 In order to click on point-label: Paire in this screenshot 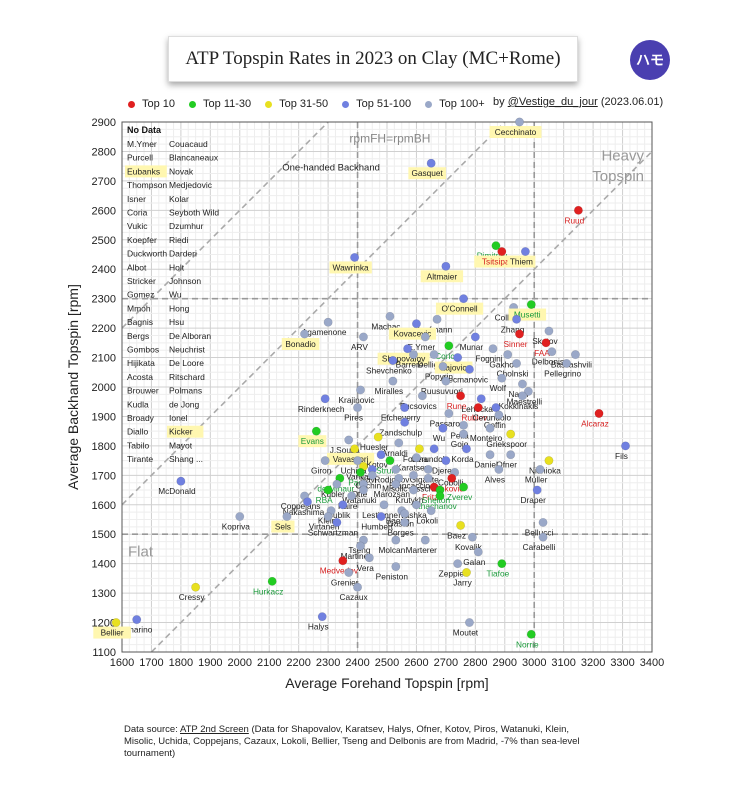, I will do `click(348, 506)`.